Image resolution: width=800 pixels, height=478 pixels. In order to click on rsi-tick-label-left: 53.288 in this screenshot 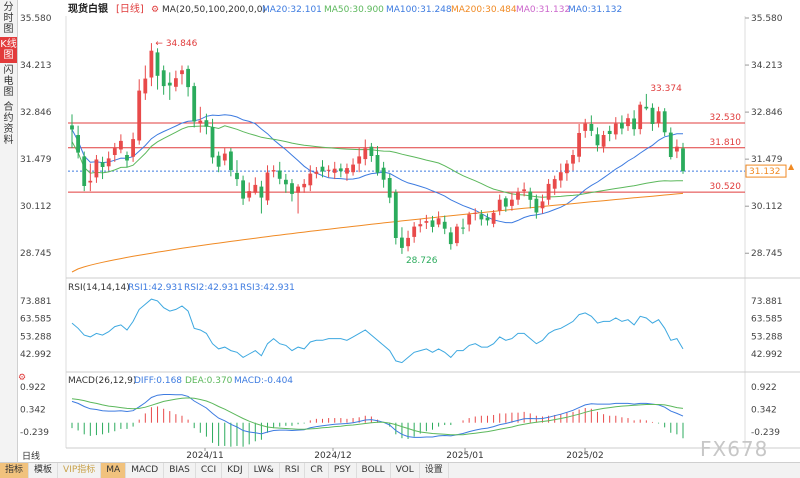, I will do `click(36, 337)`.